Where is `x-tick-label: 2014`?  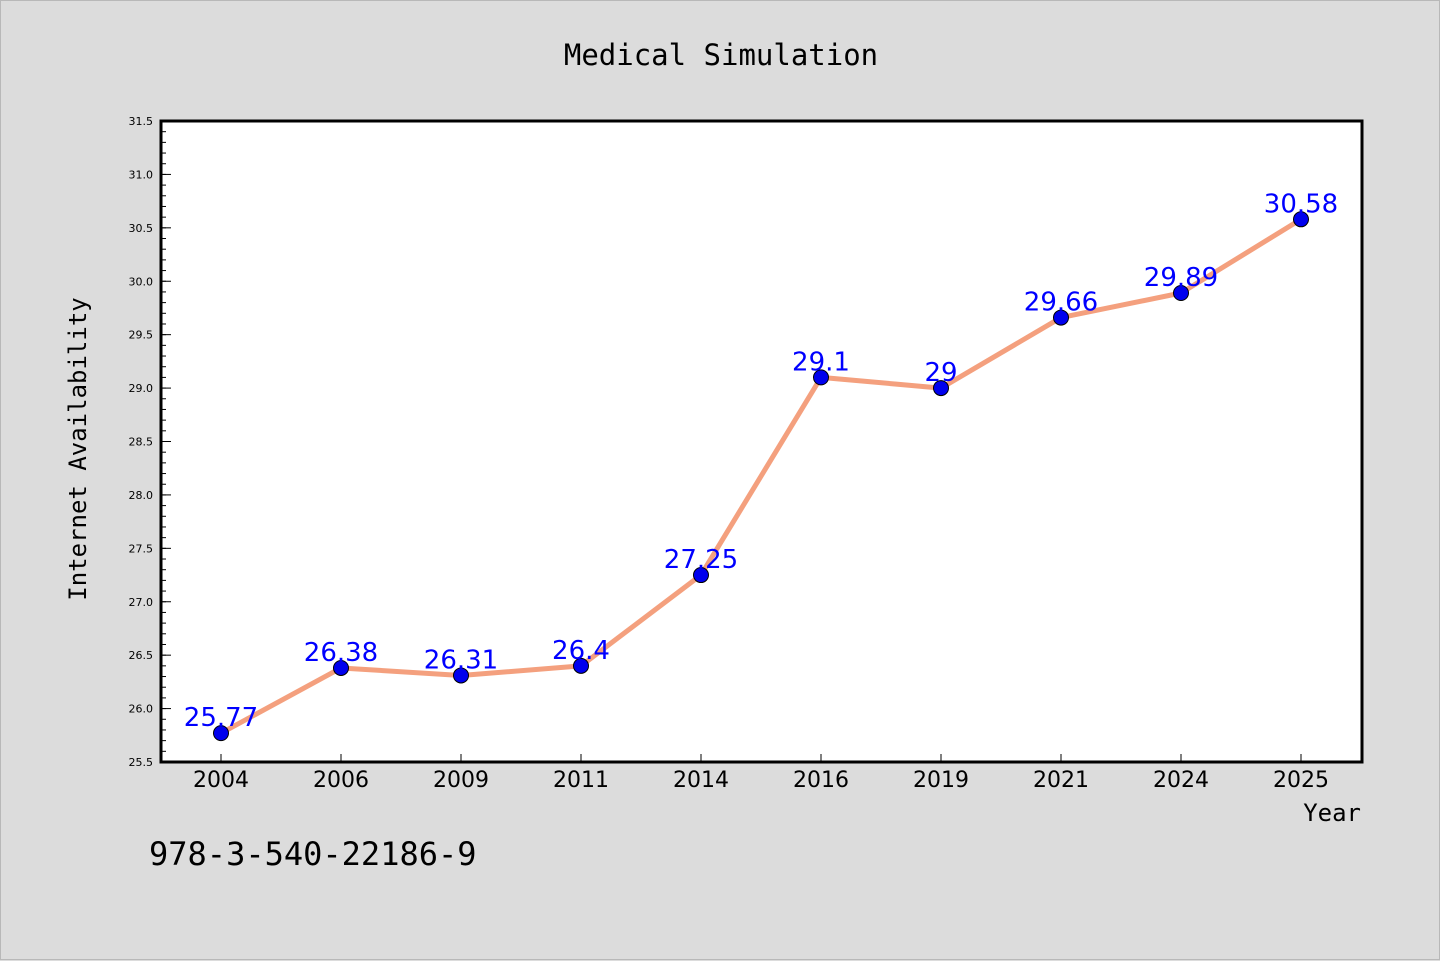 x-tick-label: 2014 is located at coordinates (701, 780).